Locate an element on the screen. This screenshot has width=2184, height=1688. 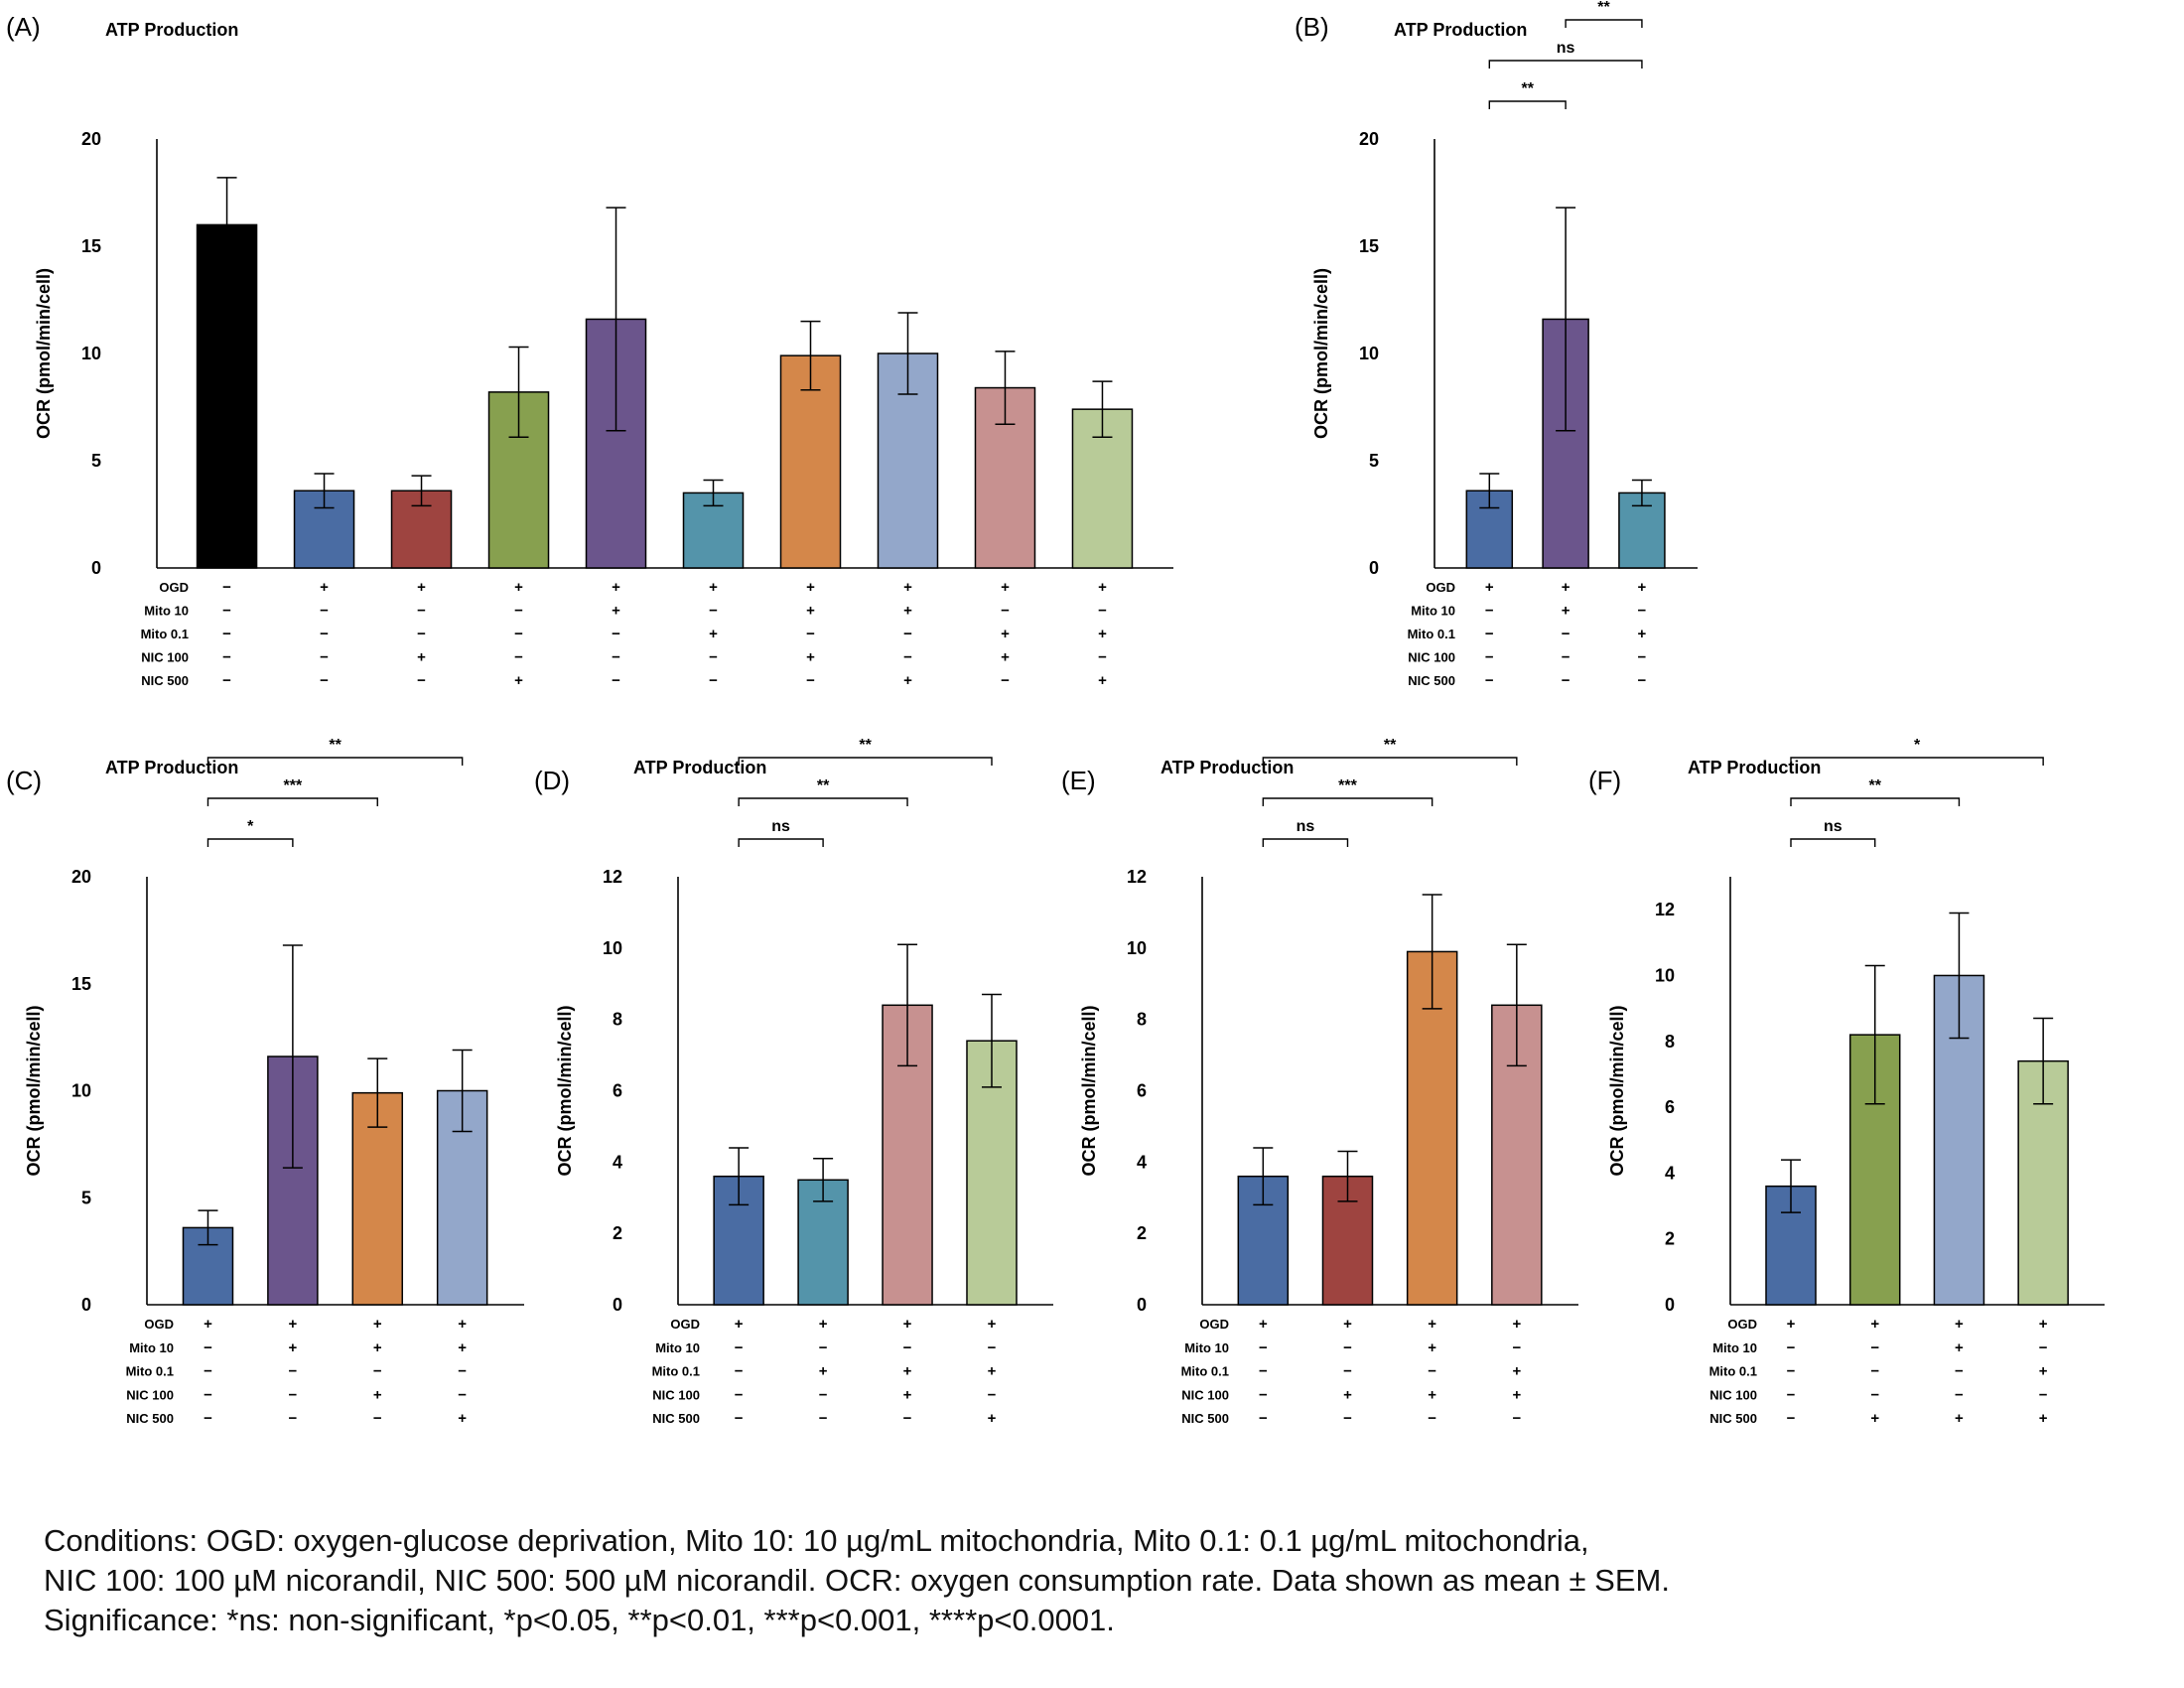
y-axis-label: OCR (pmol/min/cell) is located at coordinates (34, 1090).